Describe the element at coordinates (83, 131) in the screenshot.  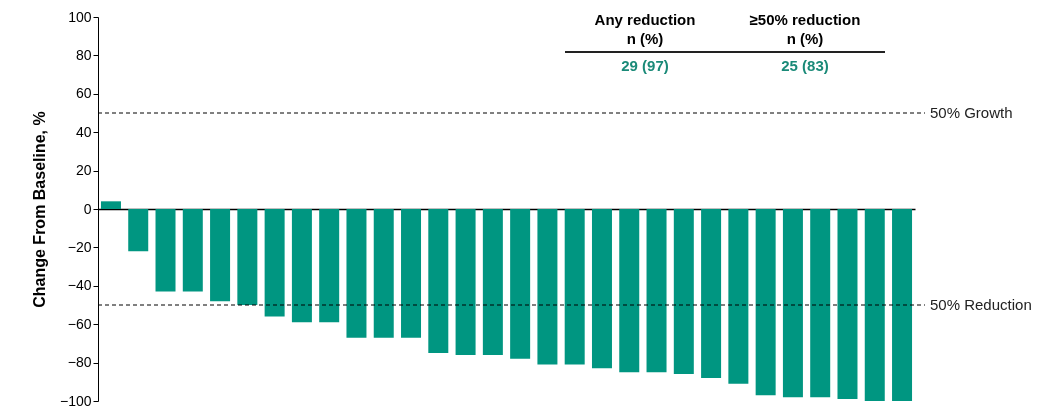
I see `y-tick-label: 40` at that location.